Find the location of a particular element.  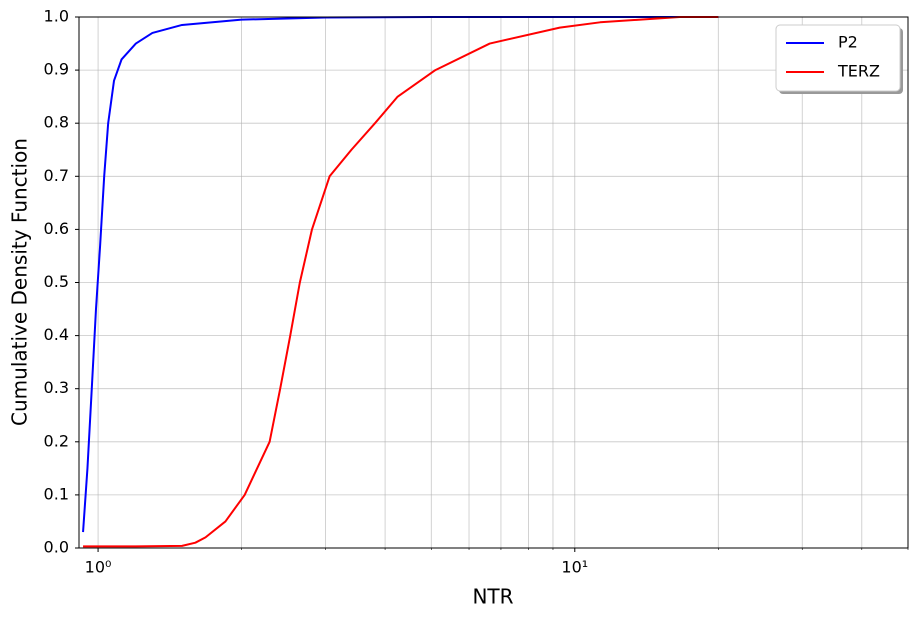

y-tick-label: 0.4 is located at coordinates (56, 334).